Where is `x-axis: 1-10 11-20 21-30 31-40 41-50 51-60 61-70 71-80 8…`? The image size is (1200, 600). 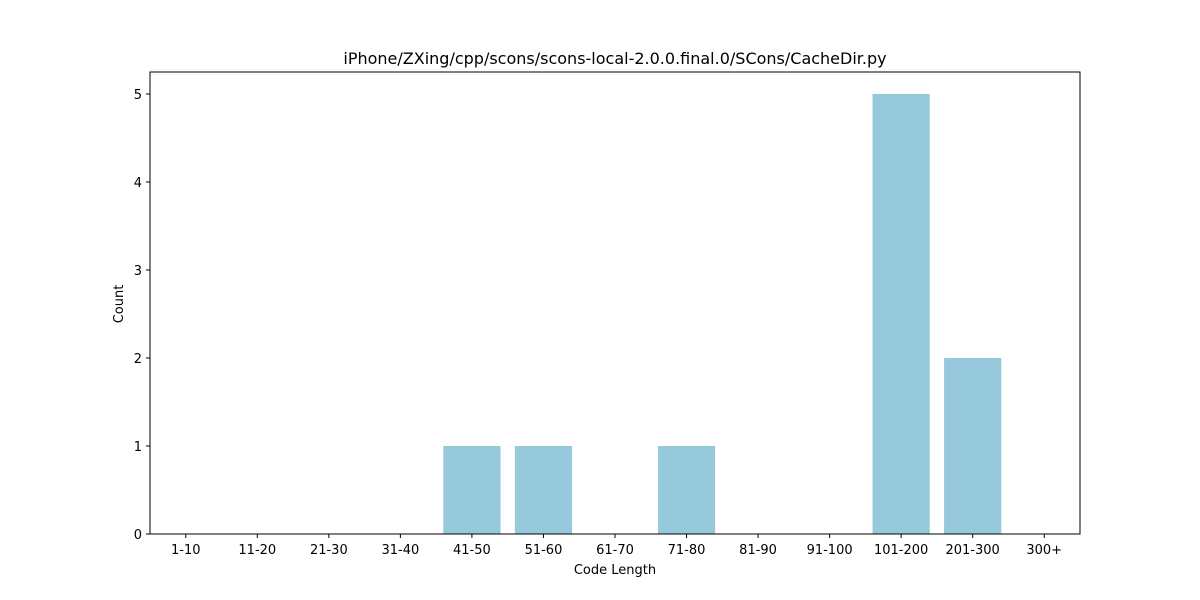
x-axis: 1-10 11-20 21-30 31-40 41-50 51-60 61-70 71-80 8… is located at coordinates (616, 546).